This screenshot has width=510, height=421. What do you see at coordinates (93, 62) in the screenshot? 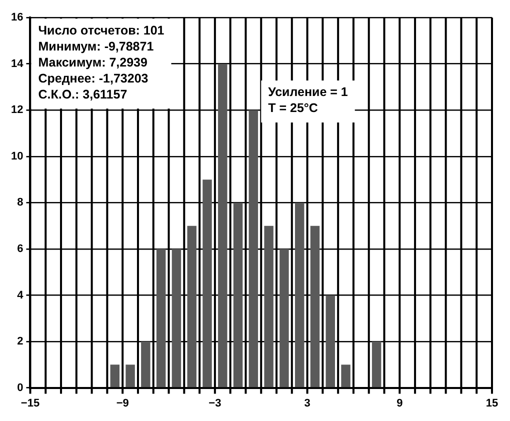
I see `annotation: Максимум: 7,2939` at bounding box center [93, 62].